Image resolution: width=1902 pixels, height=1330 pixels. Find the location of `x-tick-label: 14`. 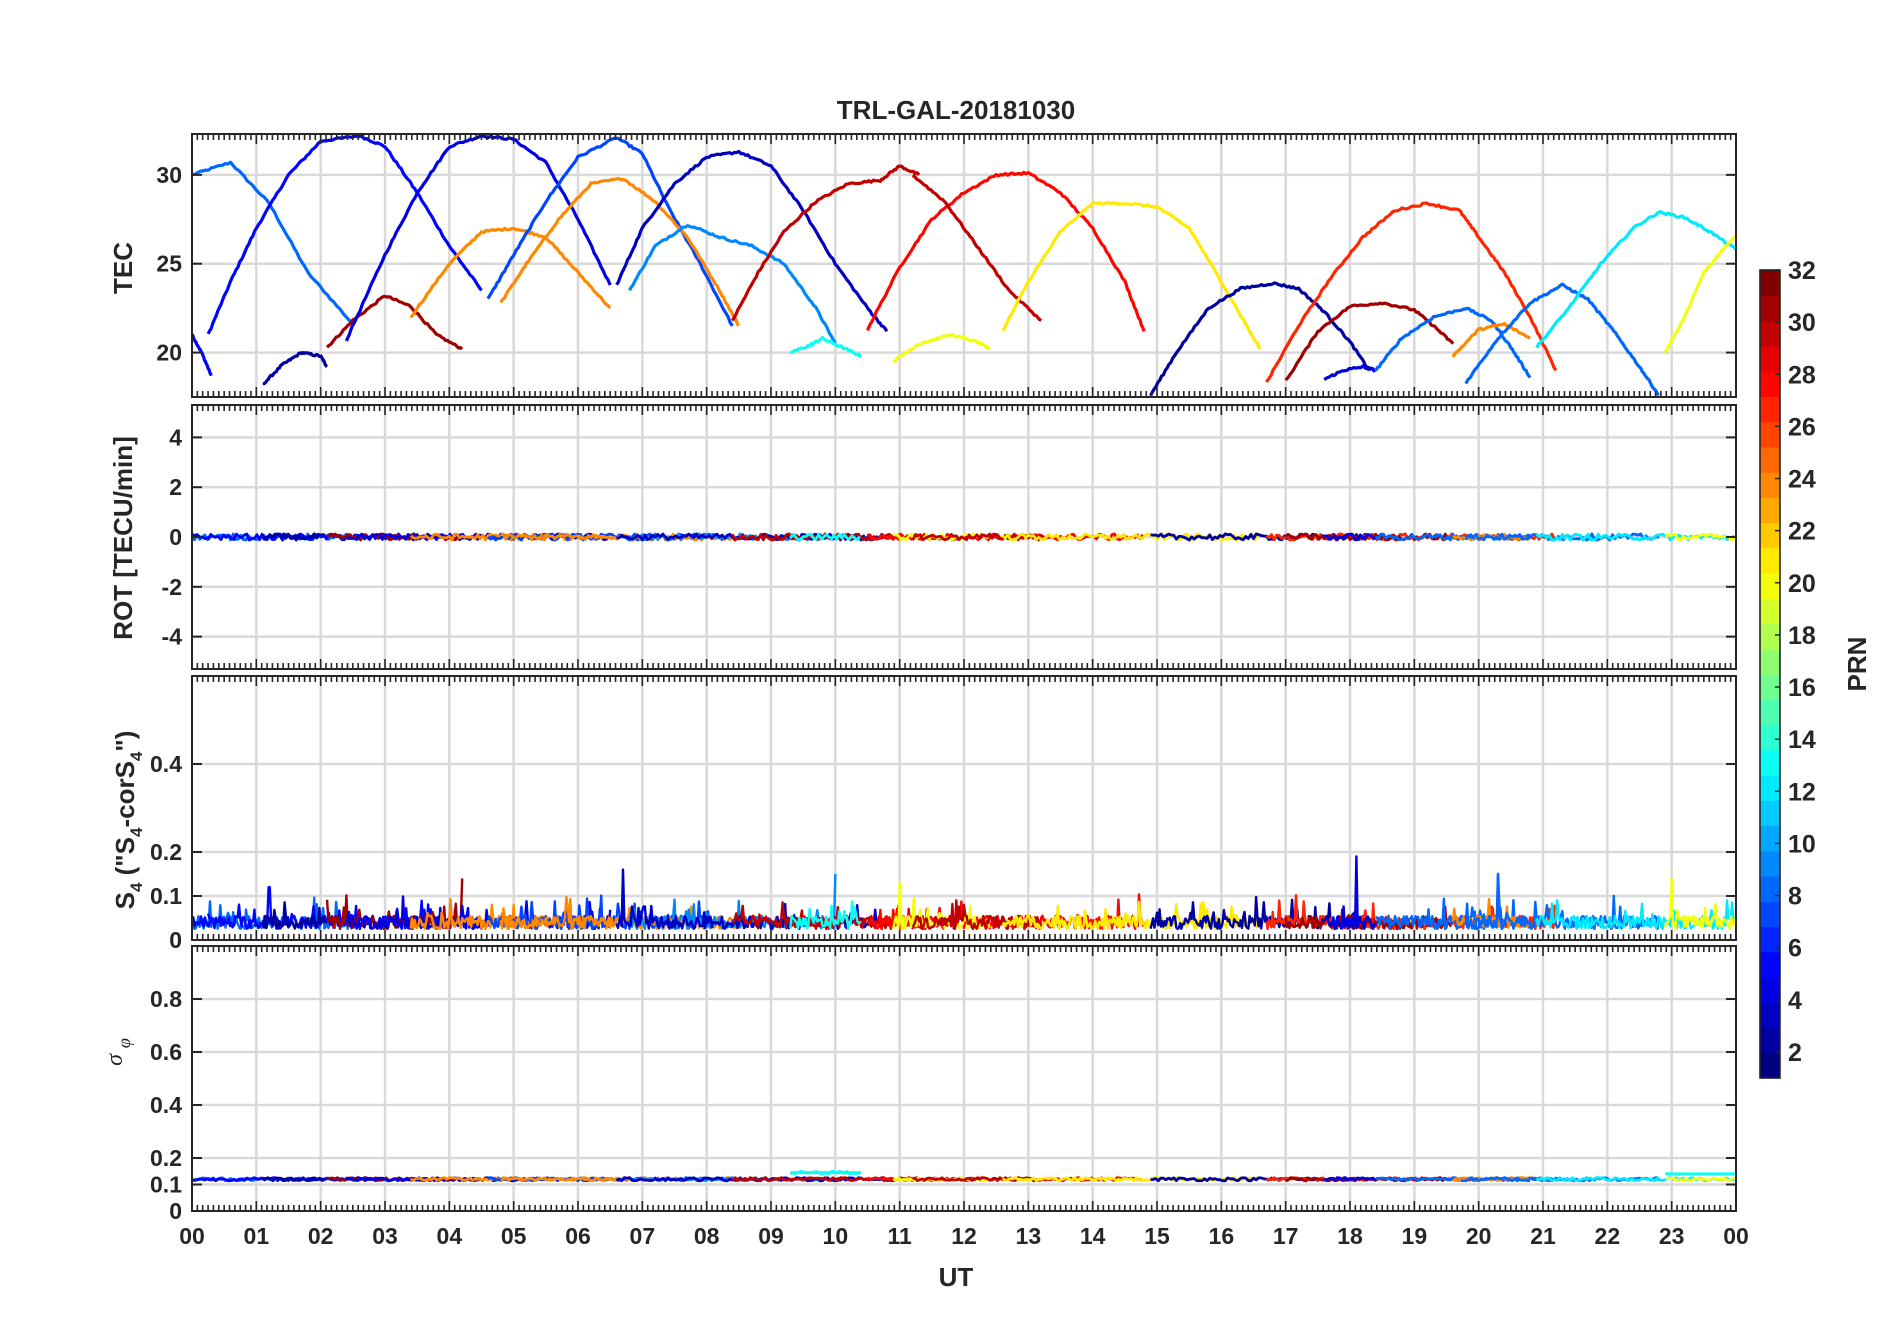

x-tick-label: 14 is located at coordinates (1093, 1236).